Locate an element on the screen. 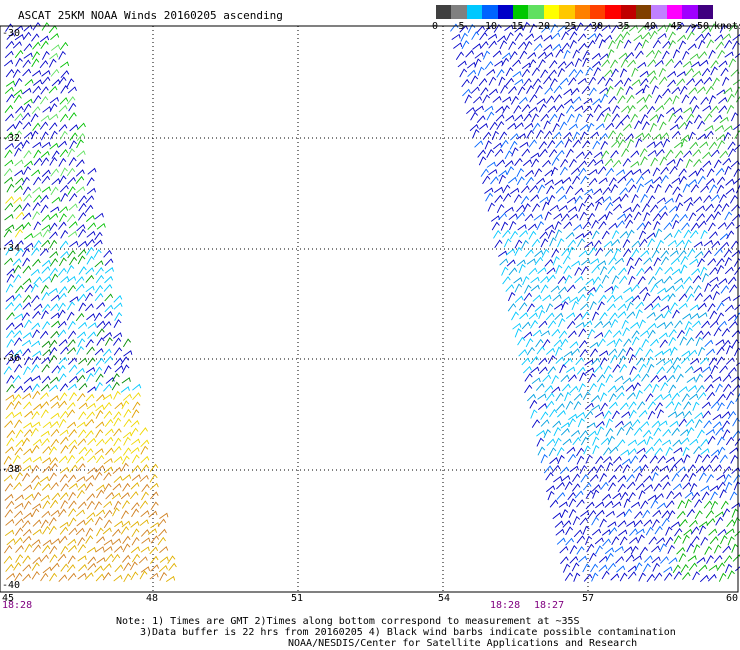 This screenshot has width=740, height=650. scale-label-8: 40 is located at coordinates (650, 26).